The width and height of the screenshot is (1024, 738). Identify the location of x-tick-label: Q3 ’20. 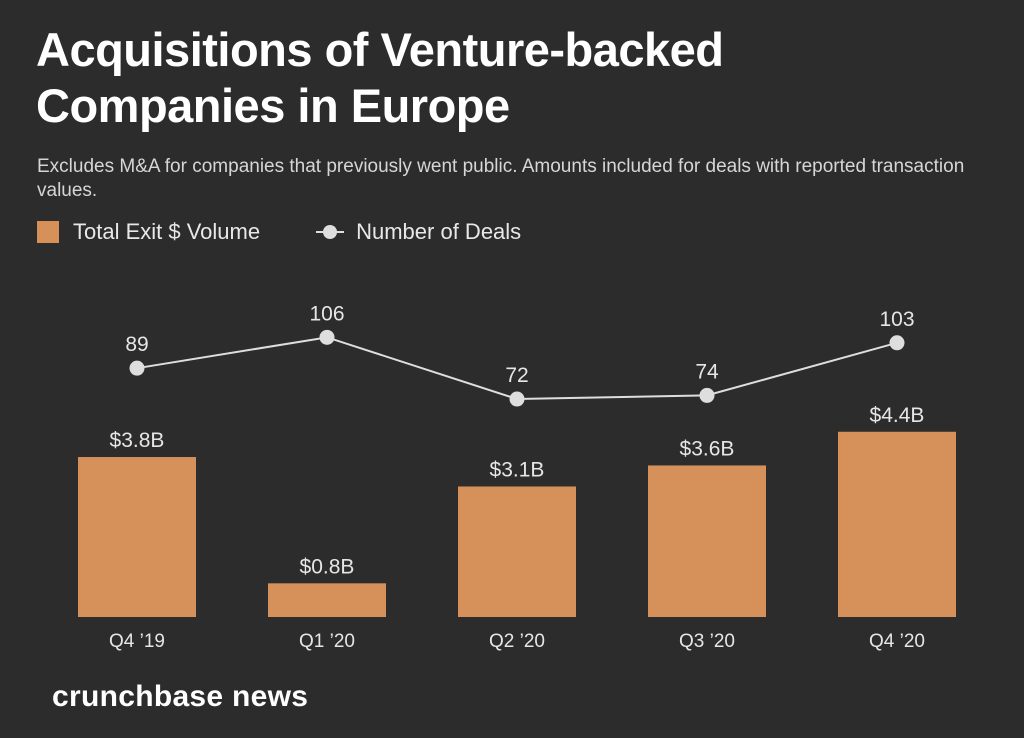
(707, 641).